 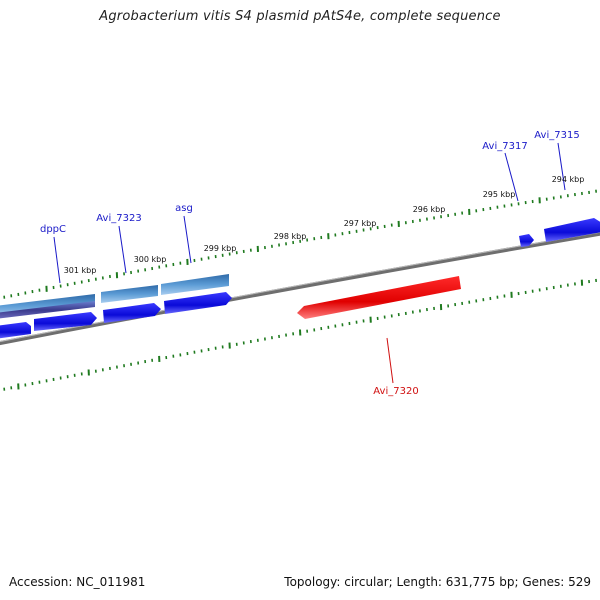 I want to click on leader-avi7320, so click(x=390, y=360).